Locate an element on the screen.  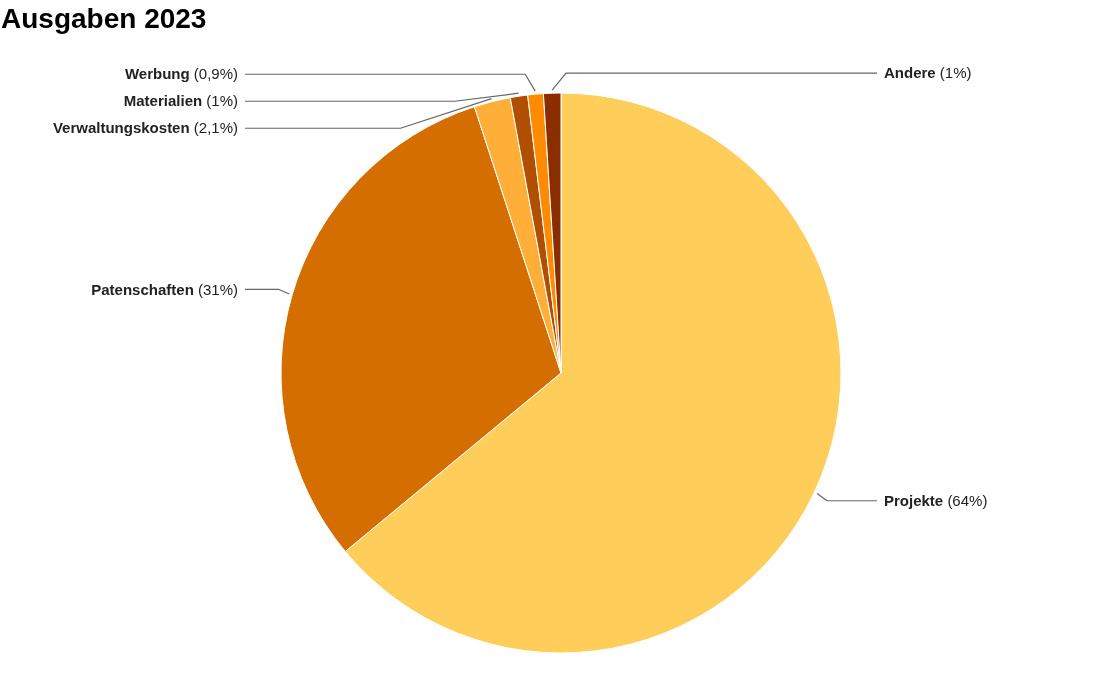
slice-label: Projekte is located at coordinates (914, 500).